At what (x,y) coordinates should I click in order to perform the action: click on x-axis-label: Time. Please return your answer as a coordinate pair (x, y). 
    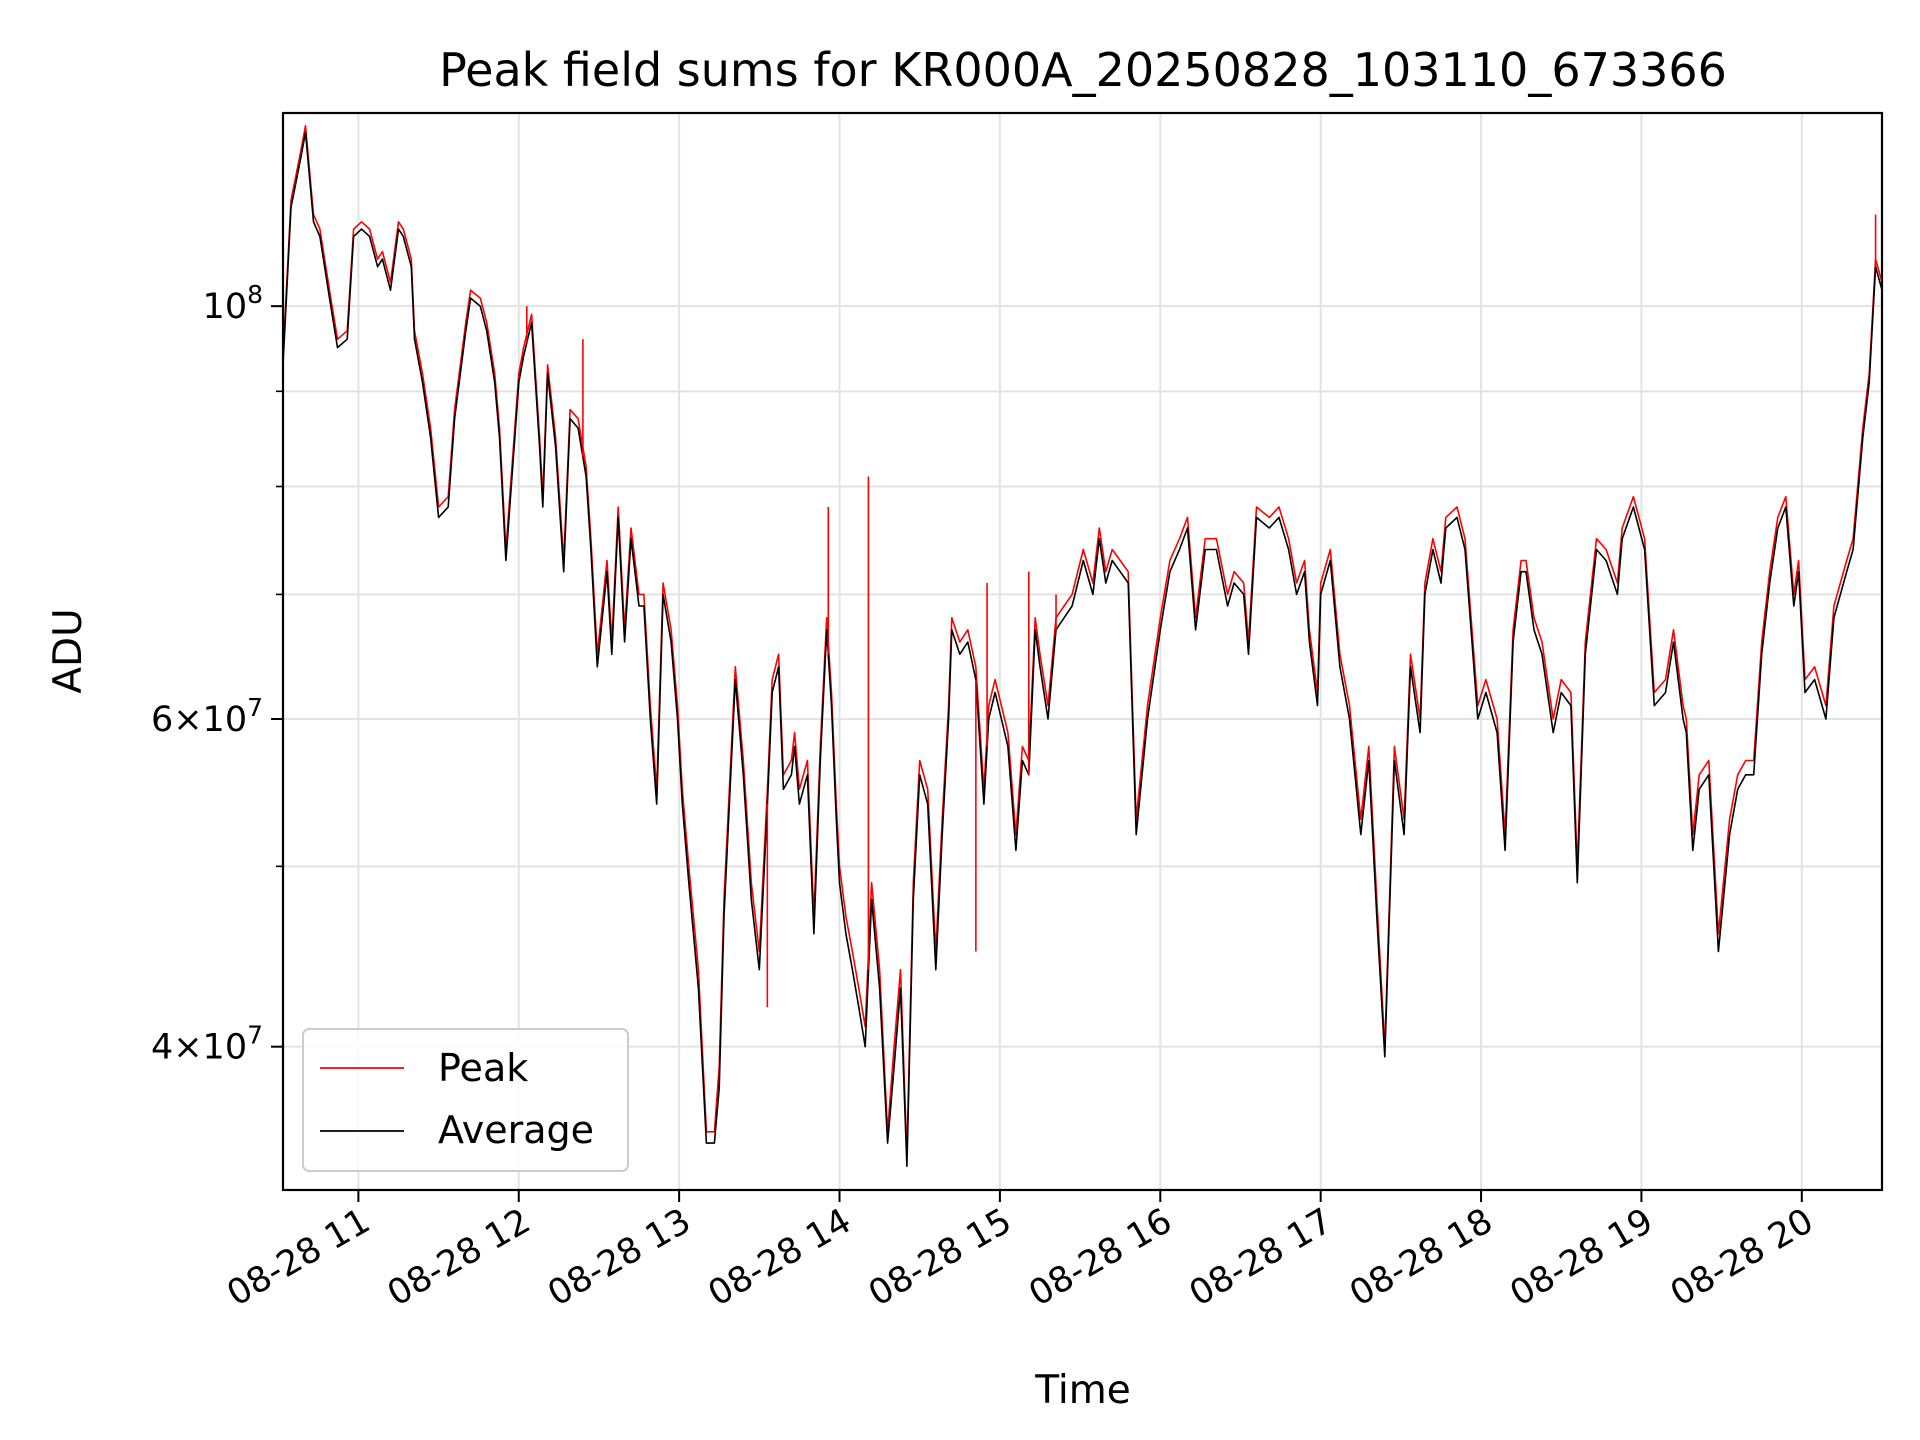
    Looking at the image, I should click on (1082, 1390).